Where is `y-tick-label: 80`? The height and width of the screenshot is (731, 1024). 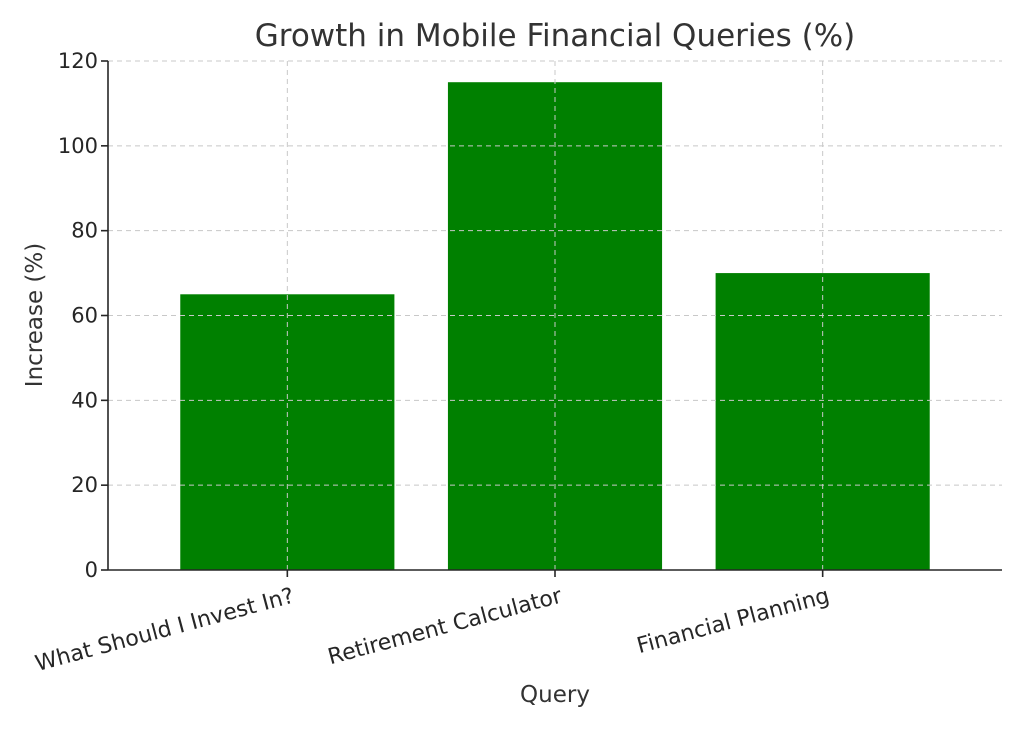
y-tick-label: 80 is located at coordinates (84, 231).